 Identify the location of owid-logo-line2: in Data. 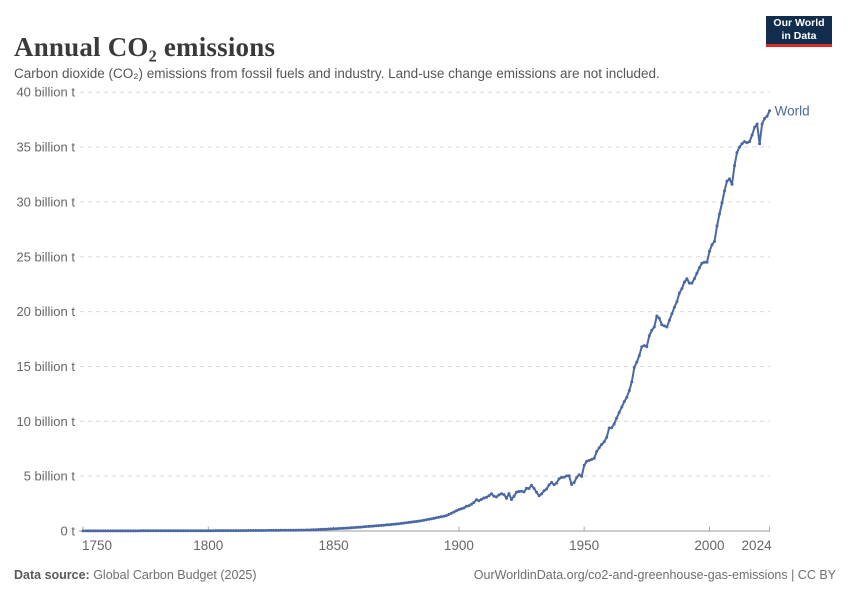
(799, 36).